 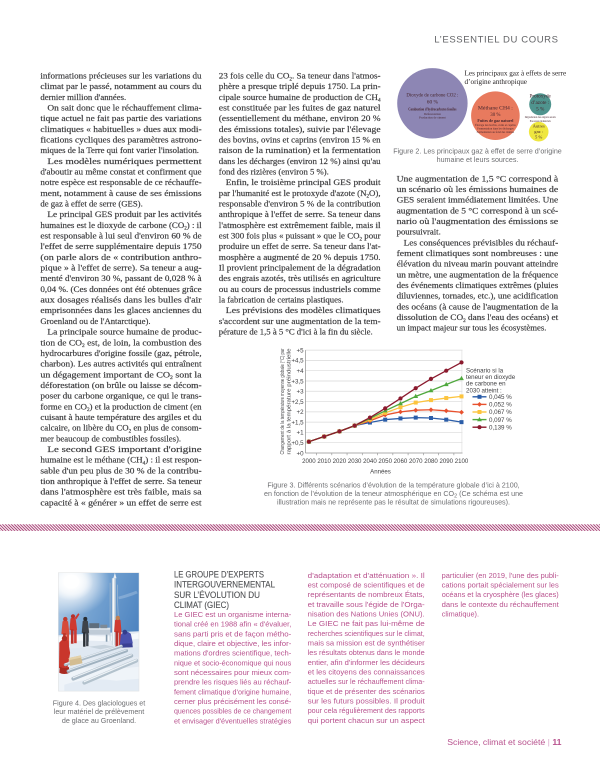 I want to click on svg-text:Fermentation dans les décharge: Fermentation dans les décharges, so click(x=495, y=129).